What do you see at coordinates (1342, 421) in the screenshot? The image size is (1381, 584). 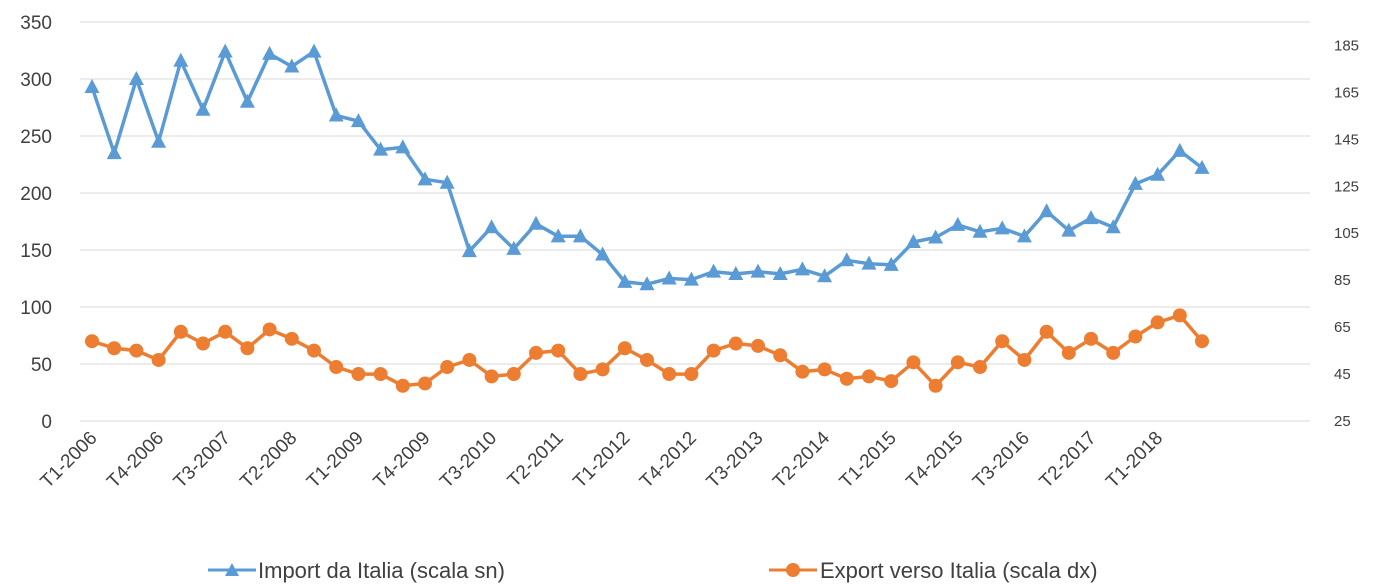 I see `right-tick-label: 25` at bounding box center [1342, 421].